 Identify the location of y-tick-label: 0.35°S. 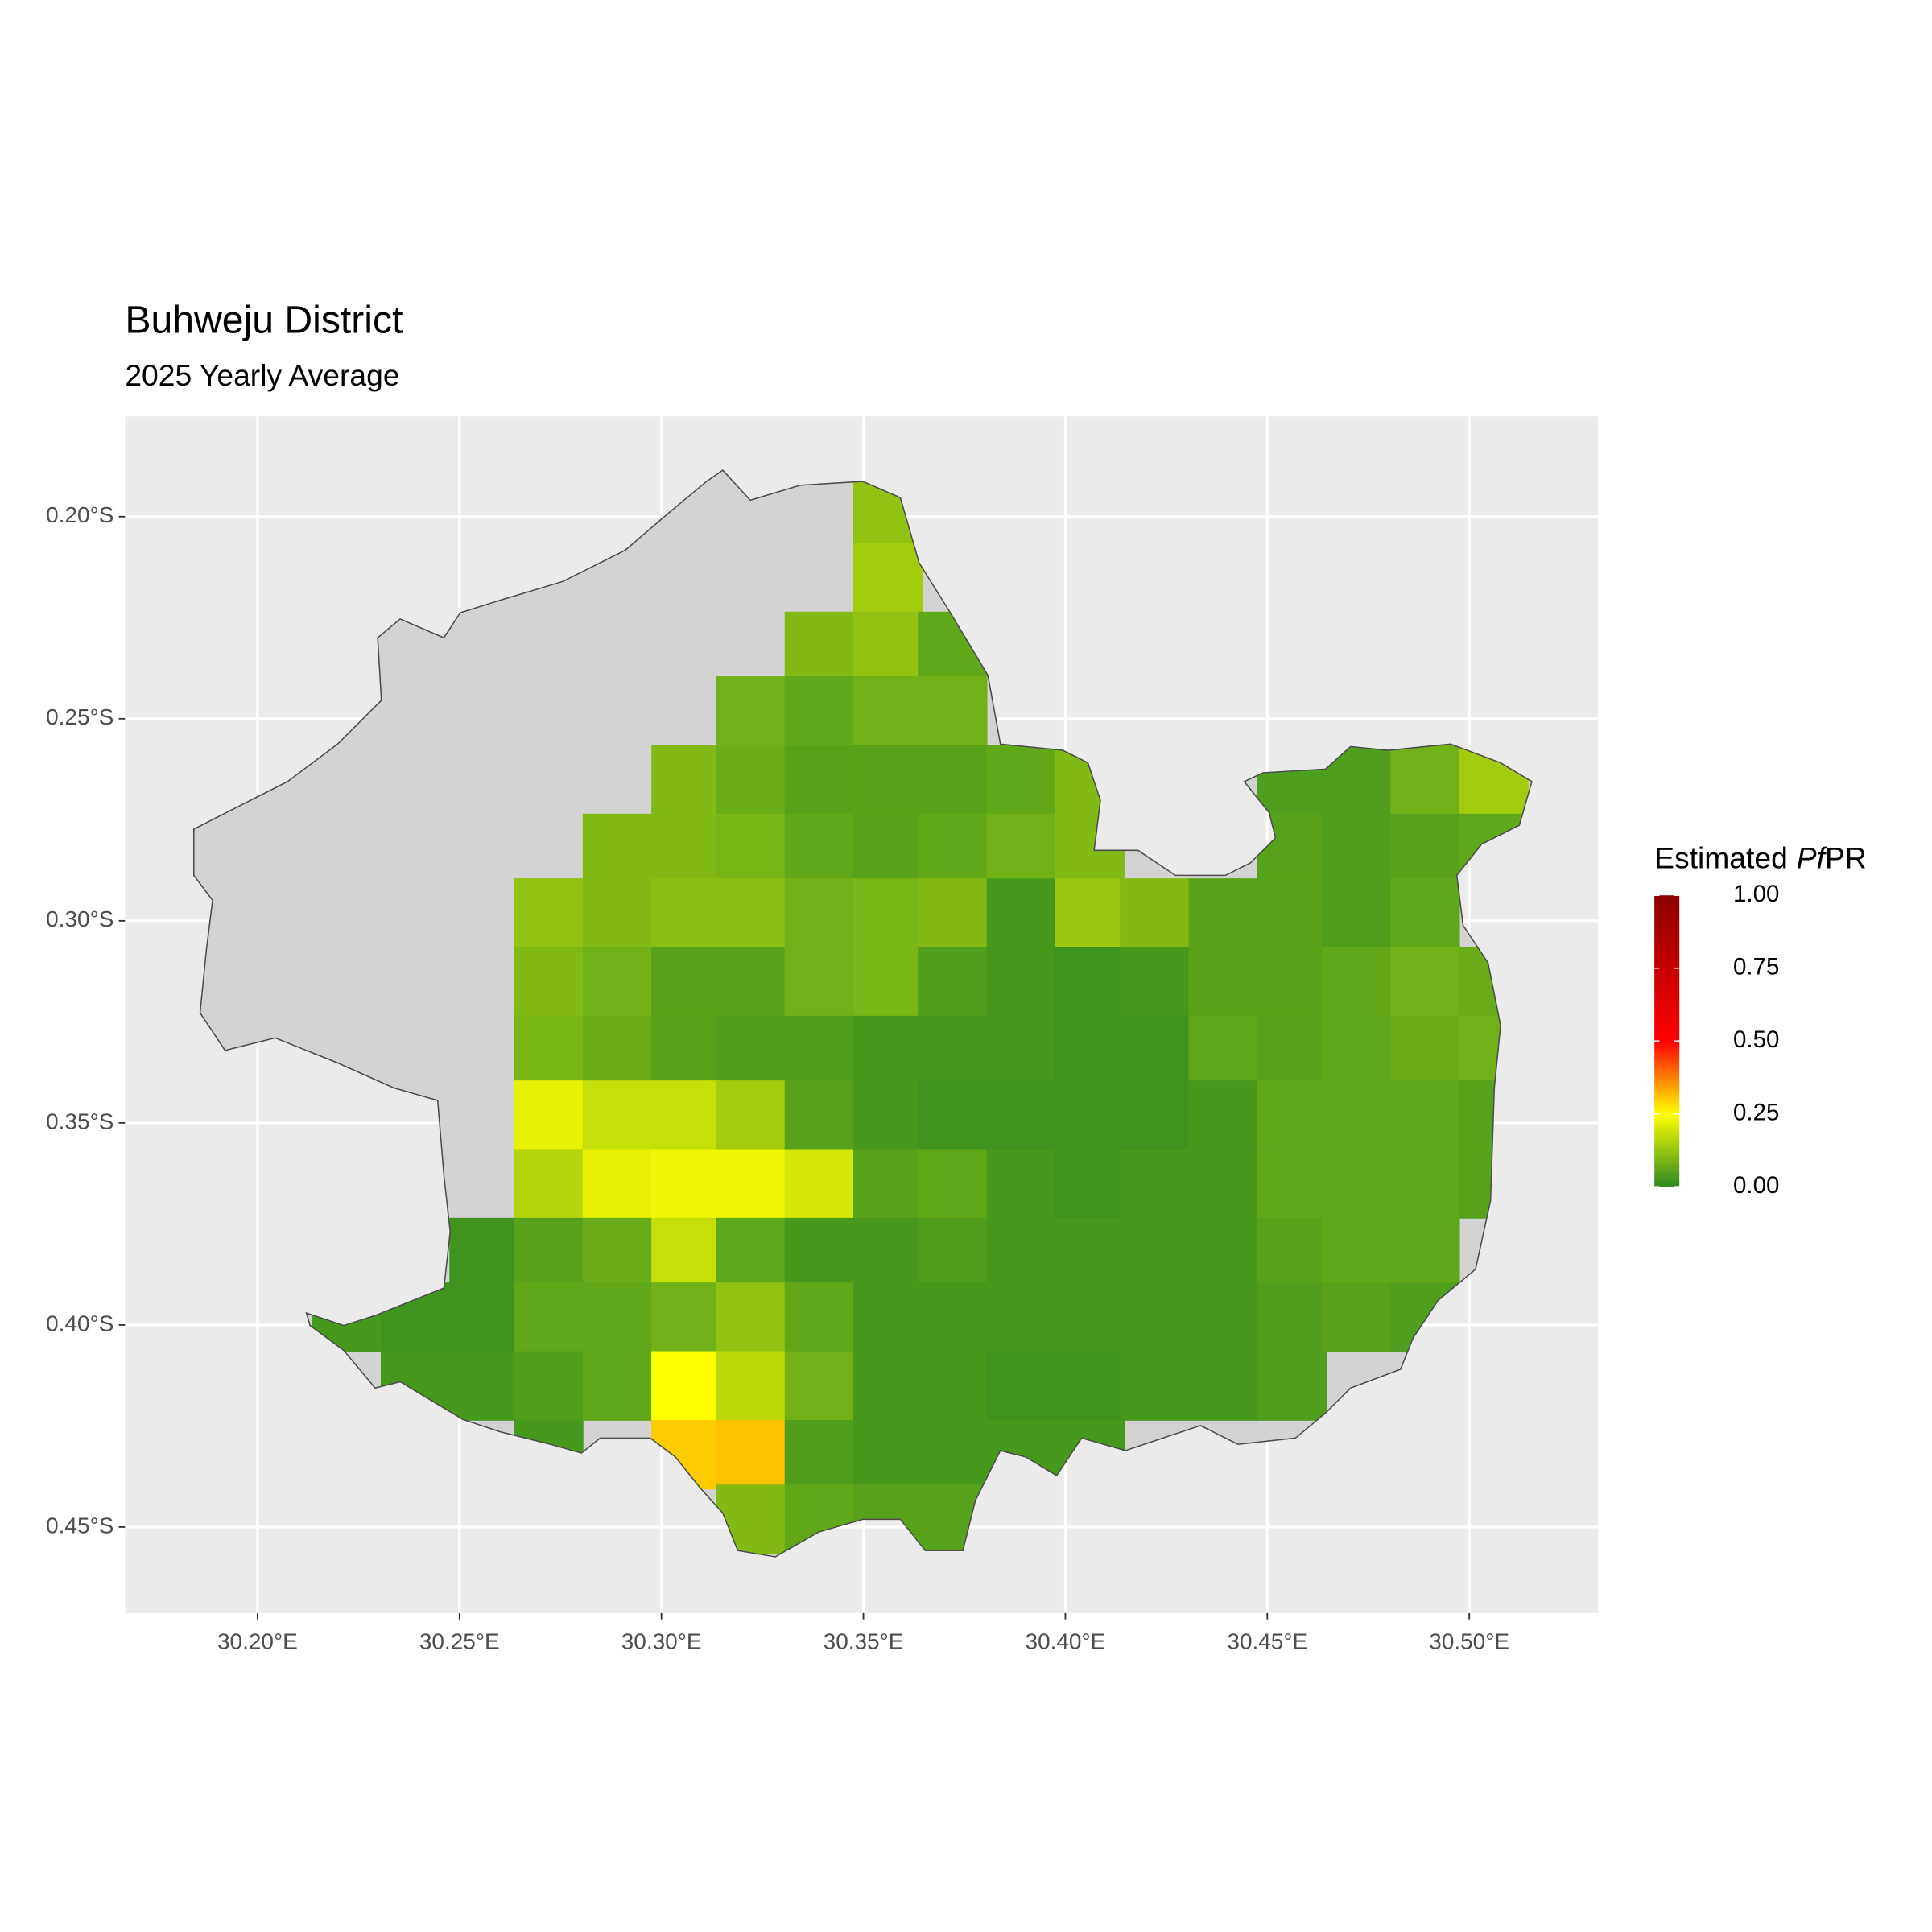
(80, 1120).